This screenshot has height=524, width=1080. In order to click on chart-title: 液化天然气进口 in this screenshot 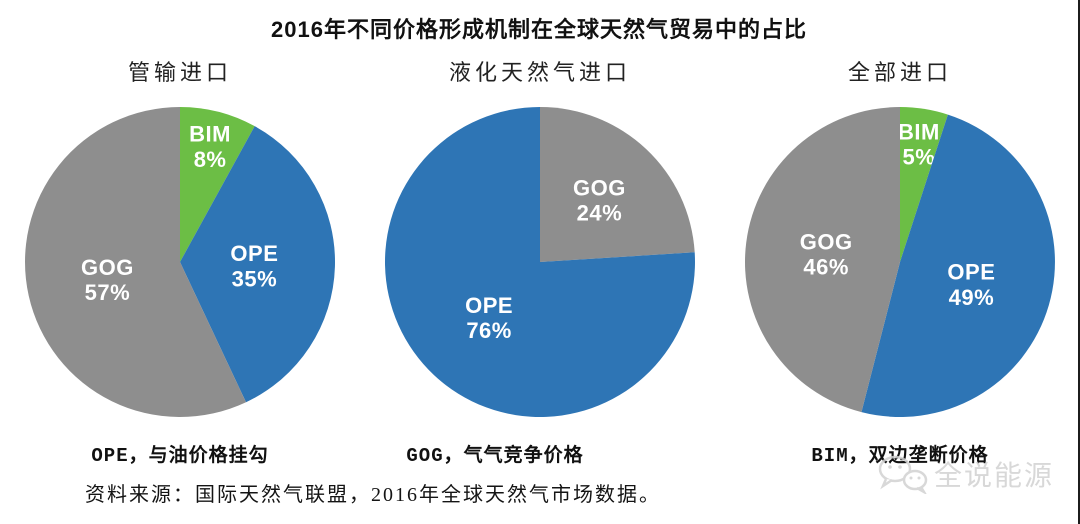, I will do `click(539, 72)`.